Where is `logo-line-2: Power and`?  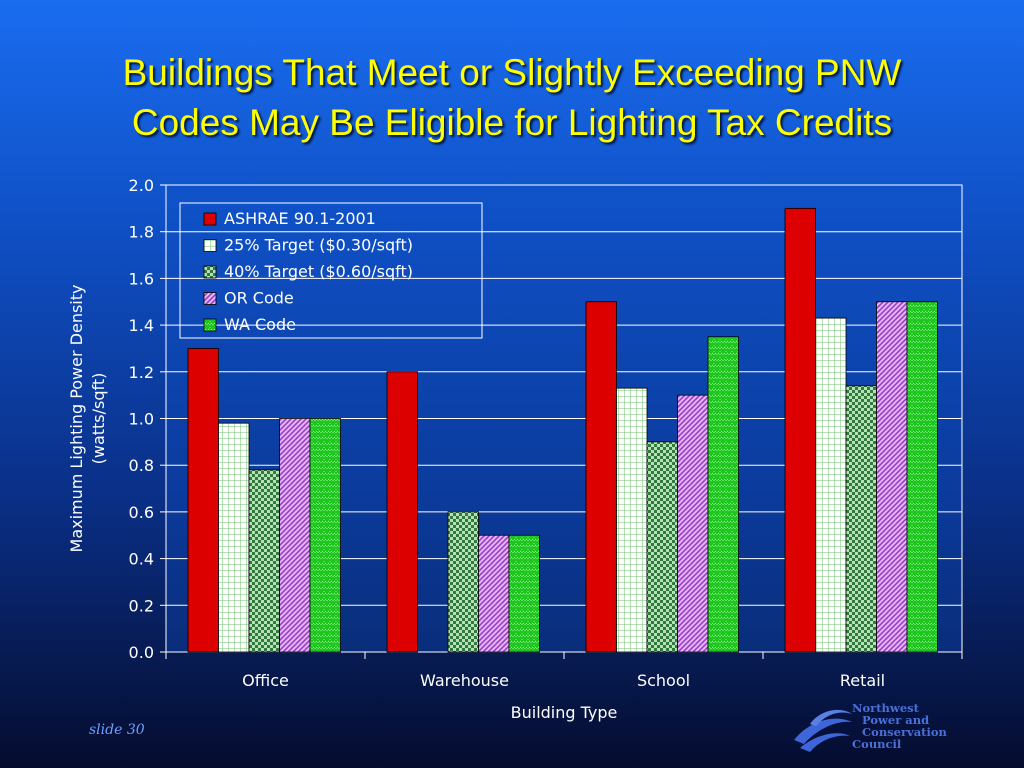 logo-line-2: Power and is located at coordinates (896, 720).